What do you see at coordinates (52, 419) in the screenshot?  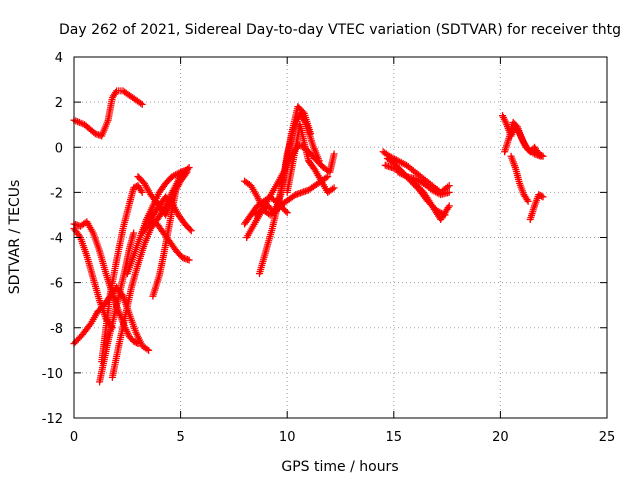 I see `y-tick-label: -12` at bounding box center [52, 419].